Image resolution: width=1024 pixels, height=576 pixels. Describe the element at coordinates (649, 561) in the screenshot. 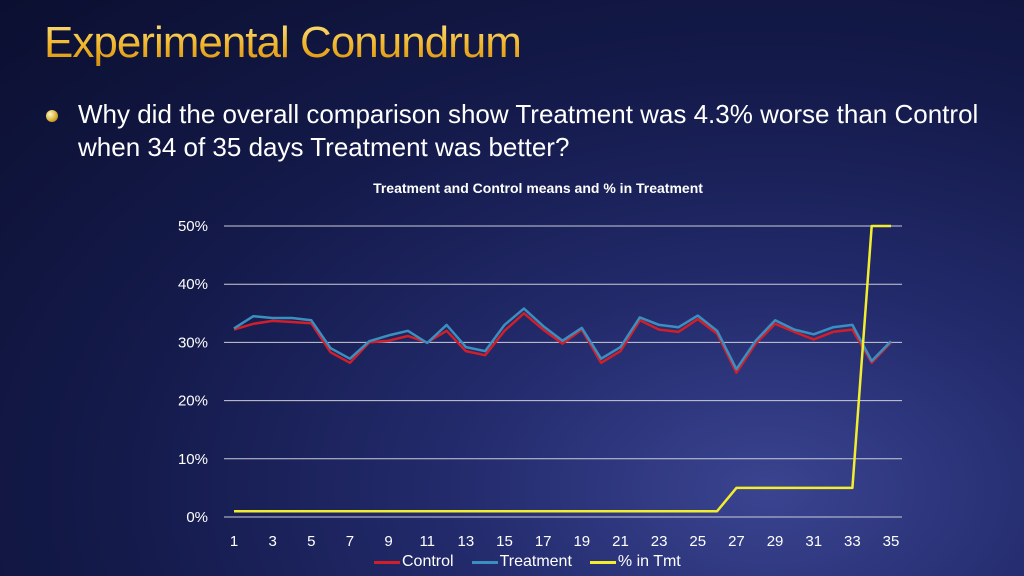

I see `legend-label-pct-in-tmt: % in Tmt` at that location.